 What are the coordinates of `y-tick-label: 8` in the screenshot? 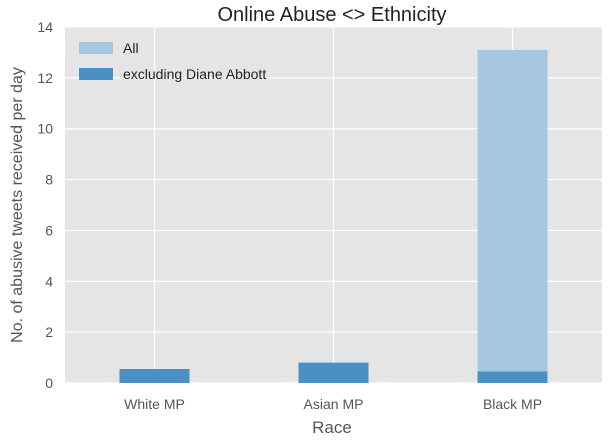 It's located at (49, 180).